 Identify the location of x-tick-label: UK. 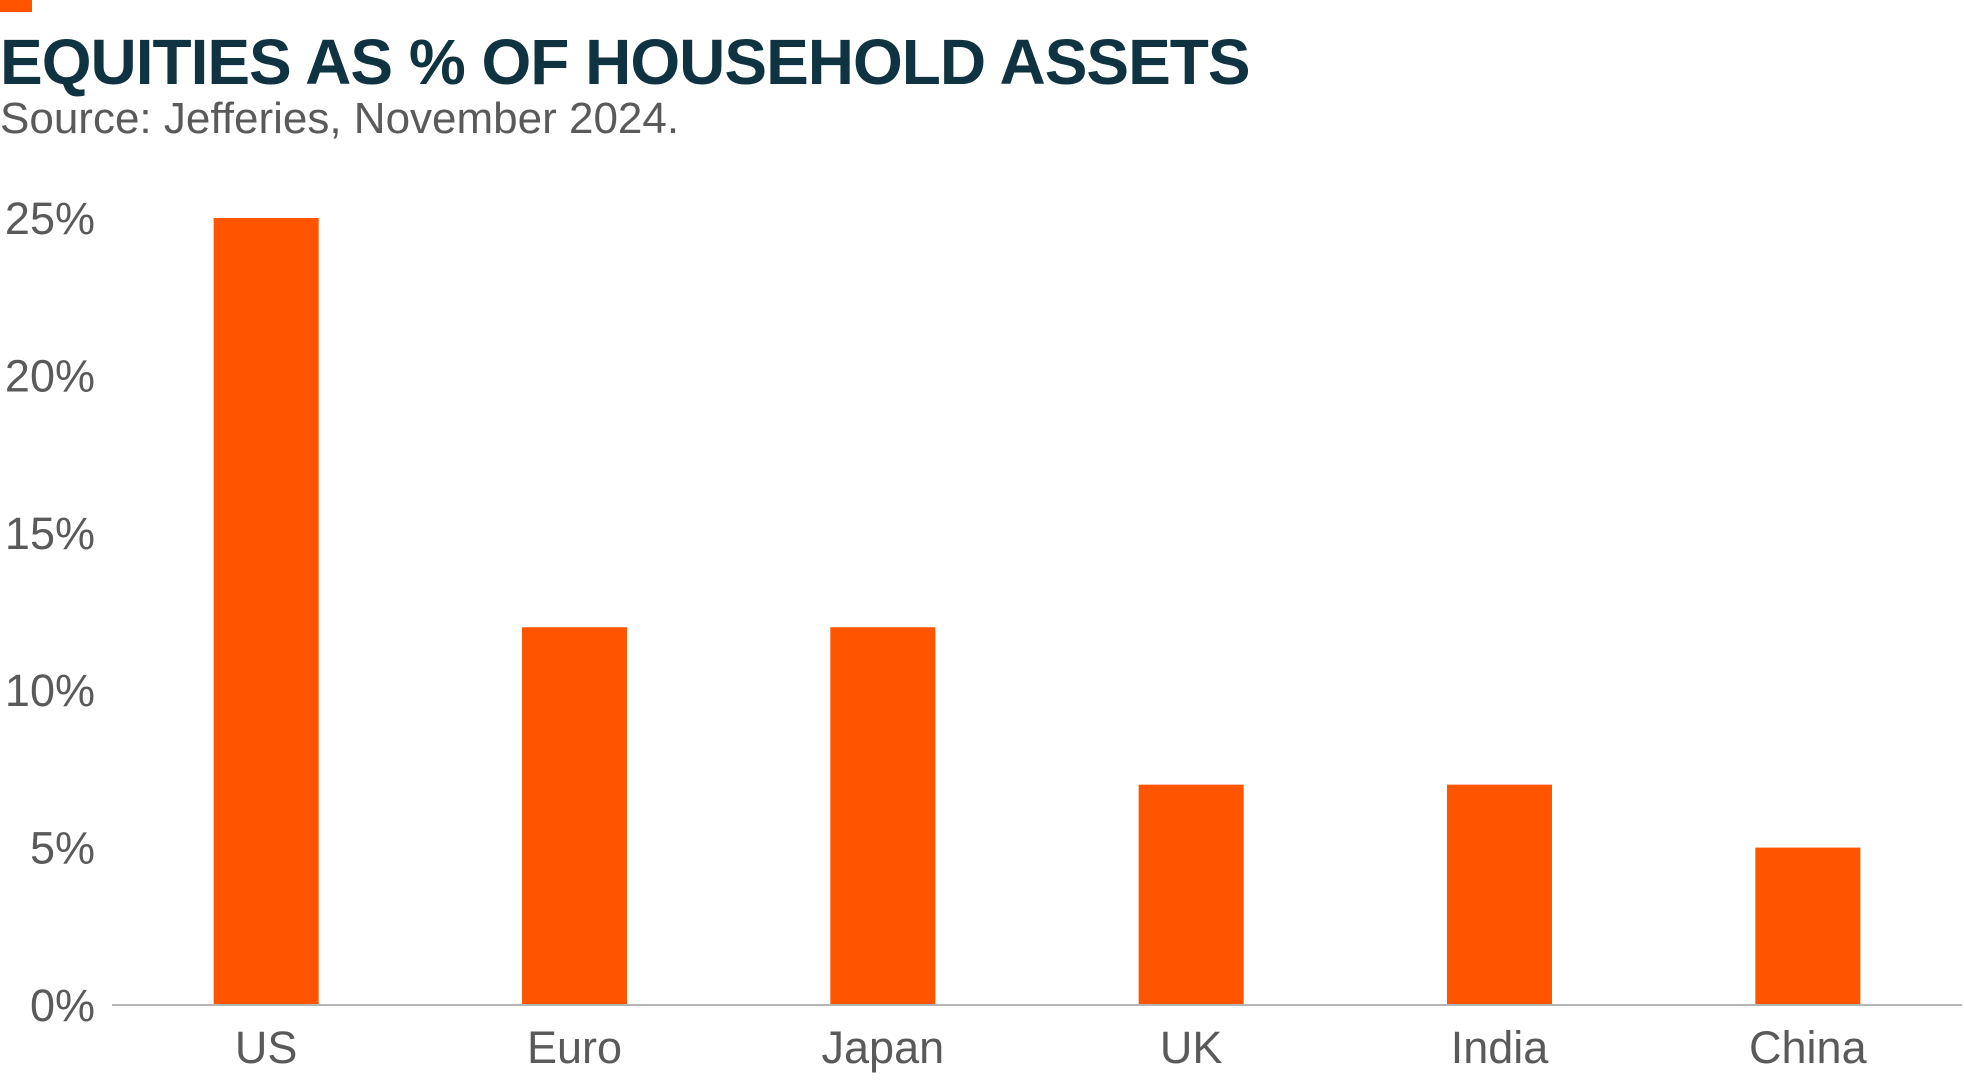
(1191, 1047).